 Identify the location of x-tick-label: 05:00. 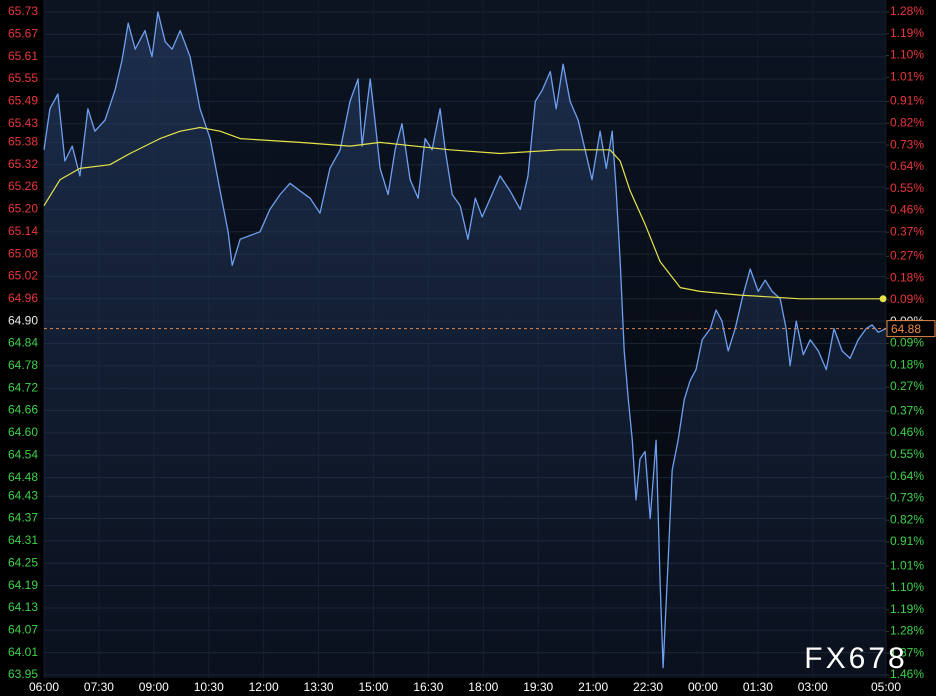
(886, 687).